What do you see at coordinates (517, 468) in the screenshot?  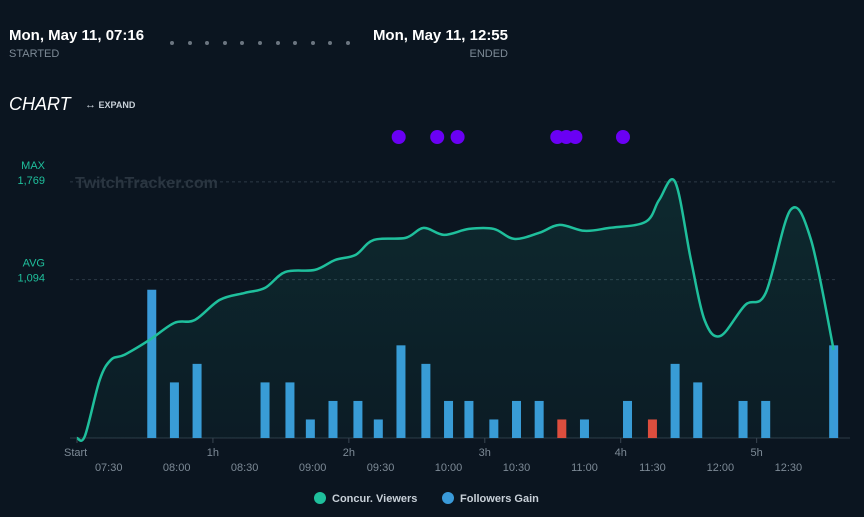 I see `x2-tick-label: 10:30` at bounding box center [517, 468].